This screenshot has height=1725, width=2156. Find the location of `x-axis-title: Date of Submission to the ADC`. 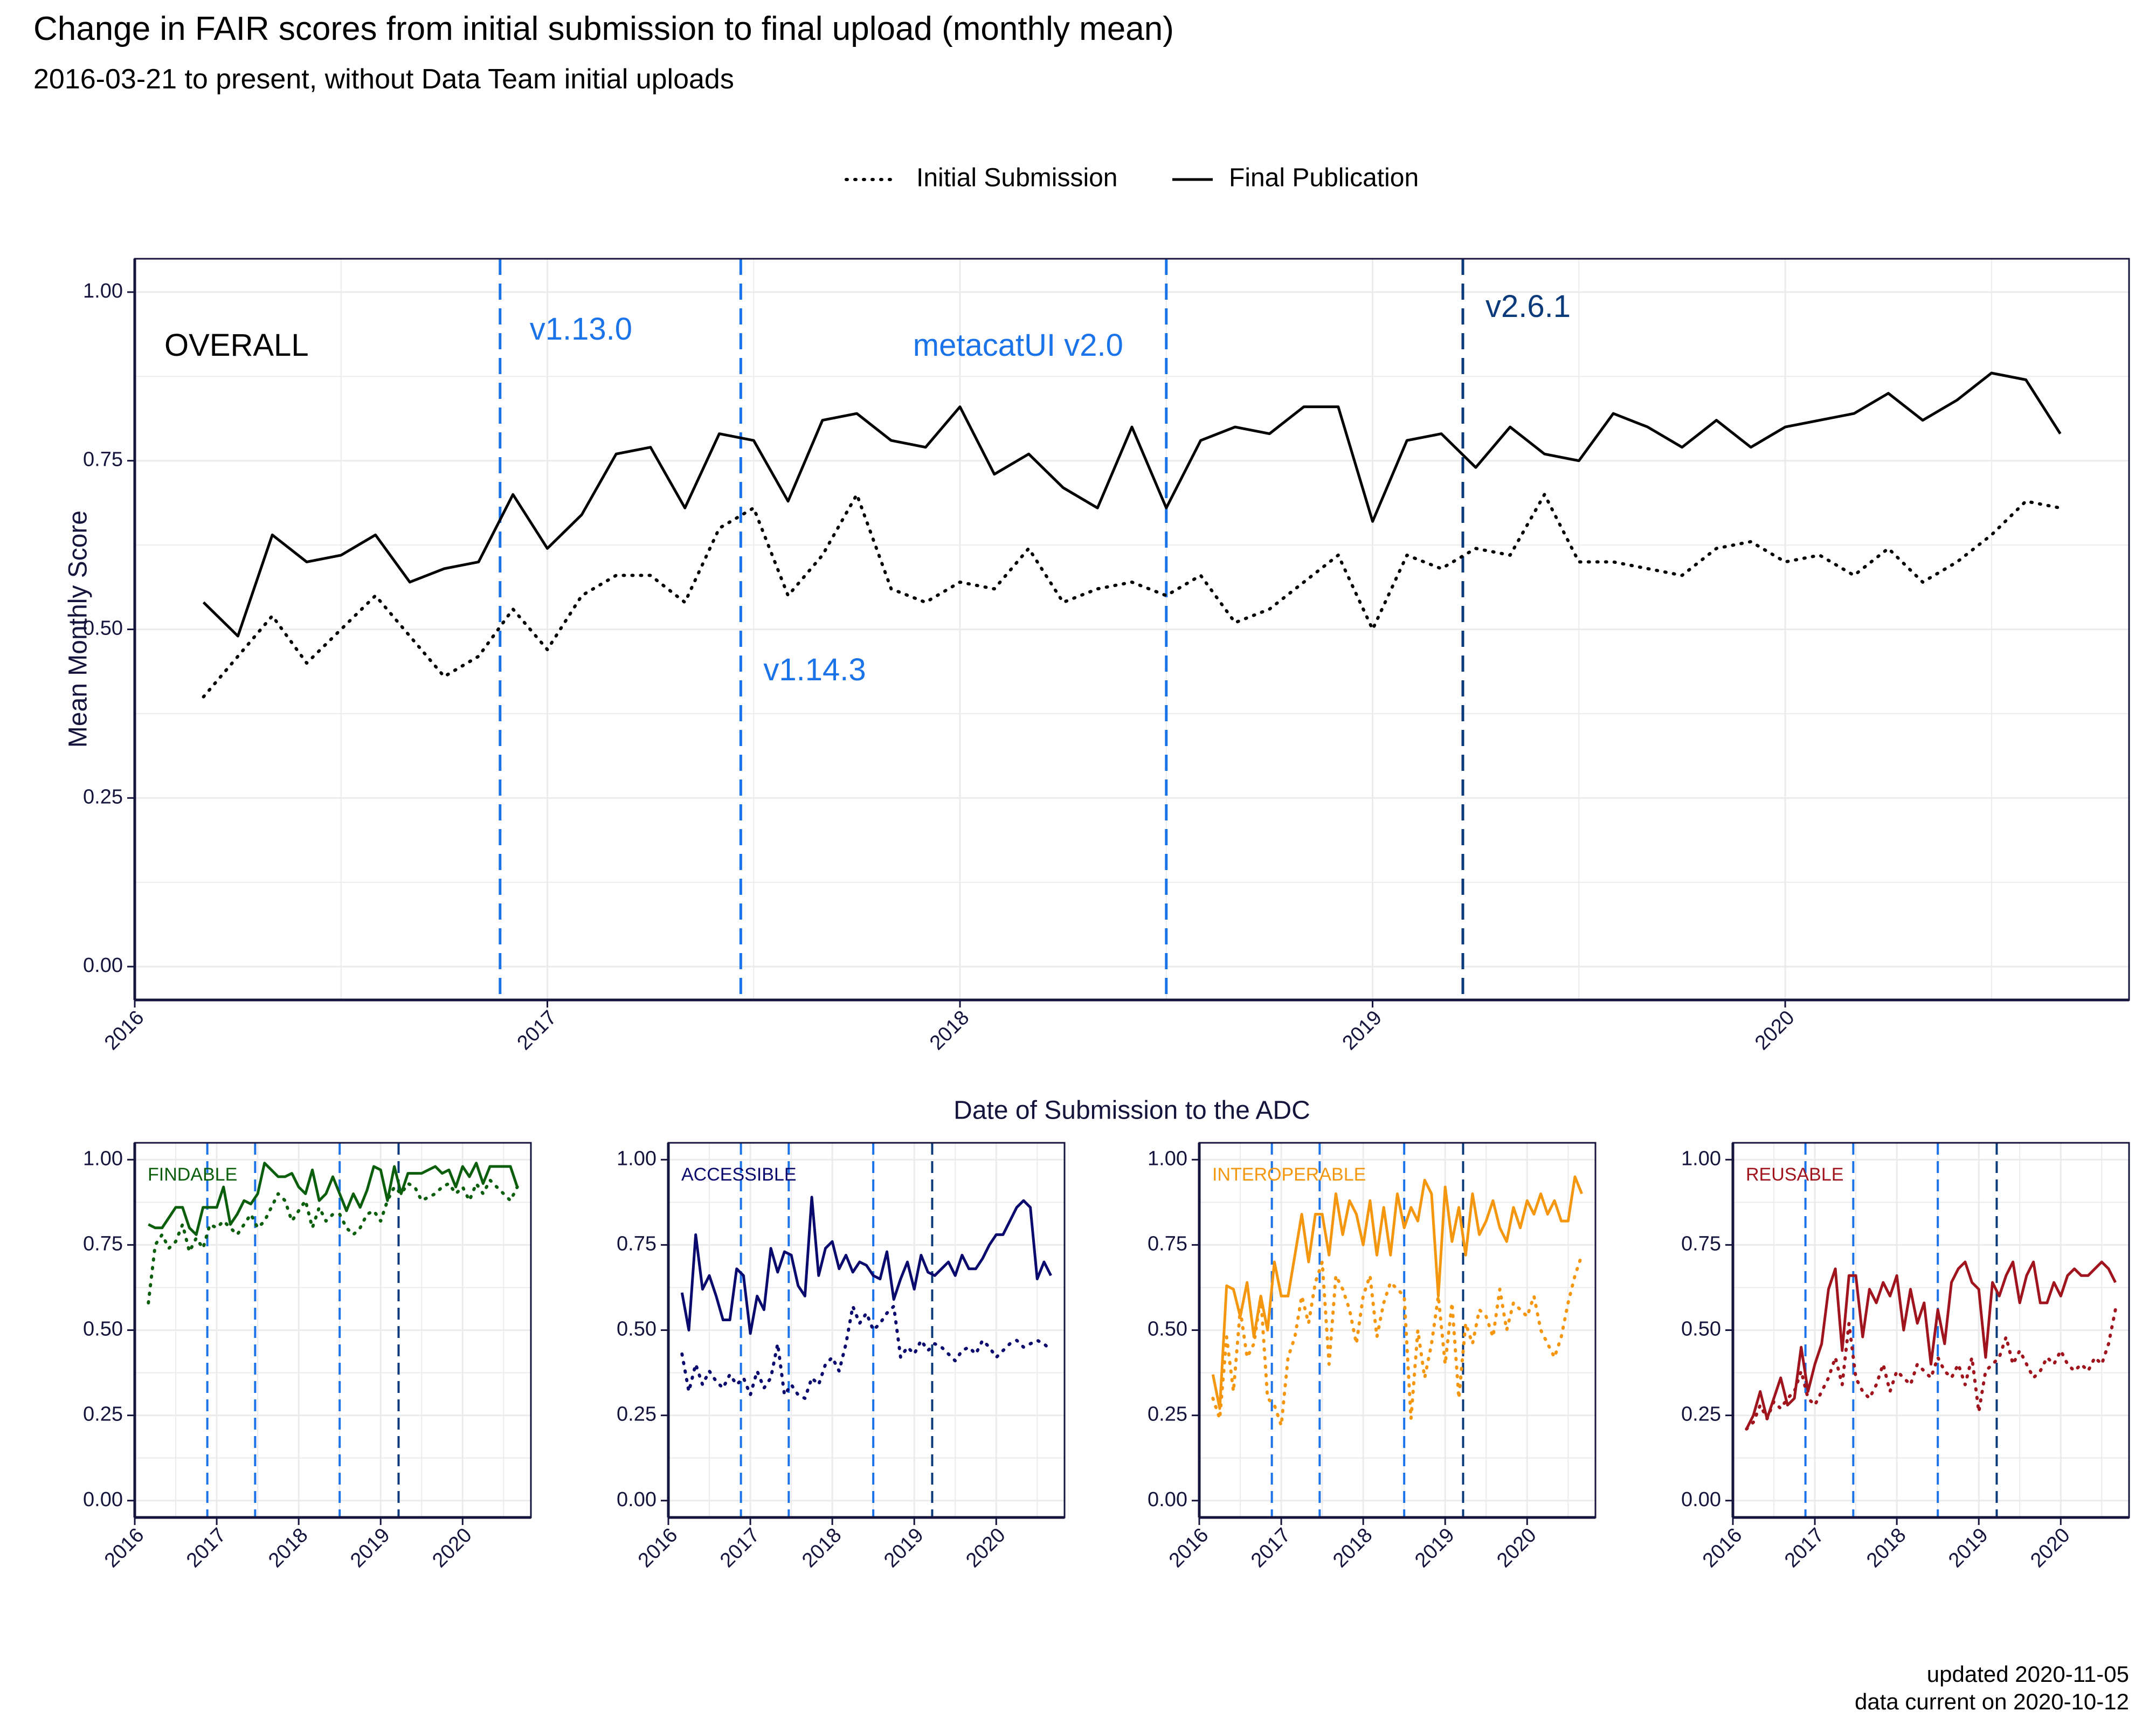

x-axis-title: Date of Submission to the ADC is located at coordinates (1132, 1111).